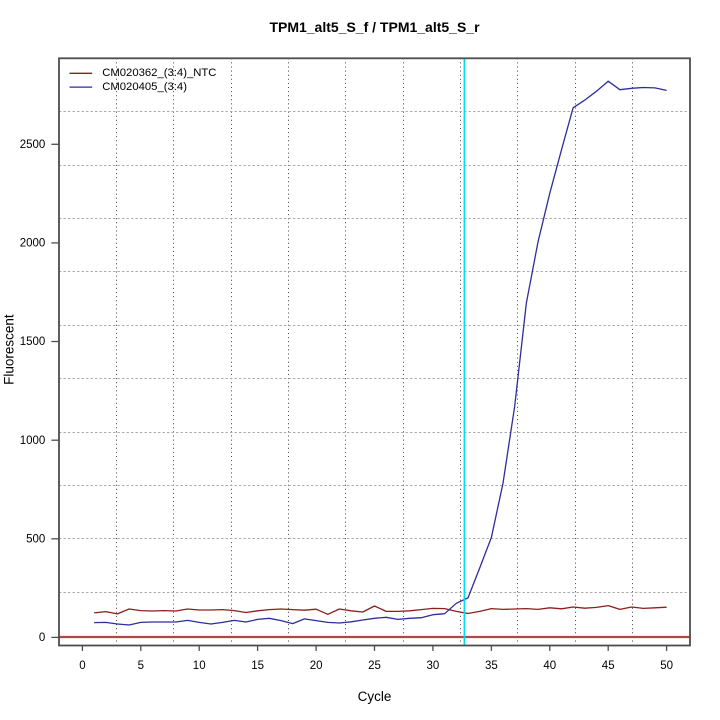 The image size is (720, 720). Describe the element at coordinates (141, 666) in the screenshot. I see `svg-text: 5` at that location.